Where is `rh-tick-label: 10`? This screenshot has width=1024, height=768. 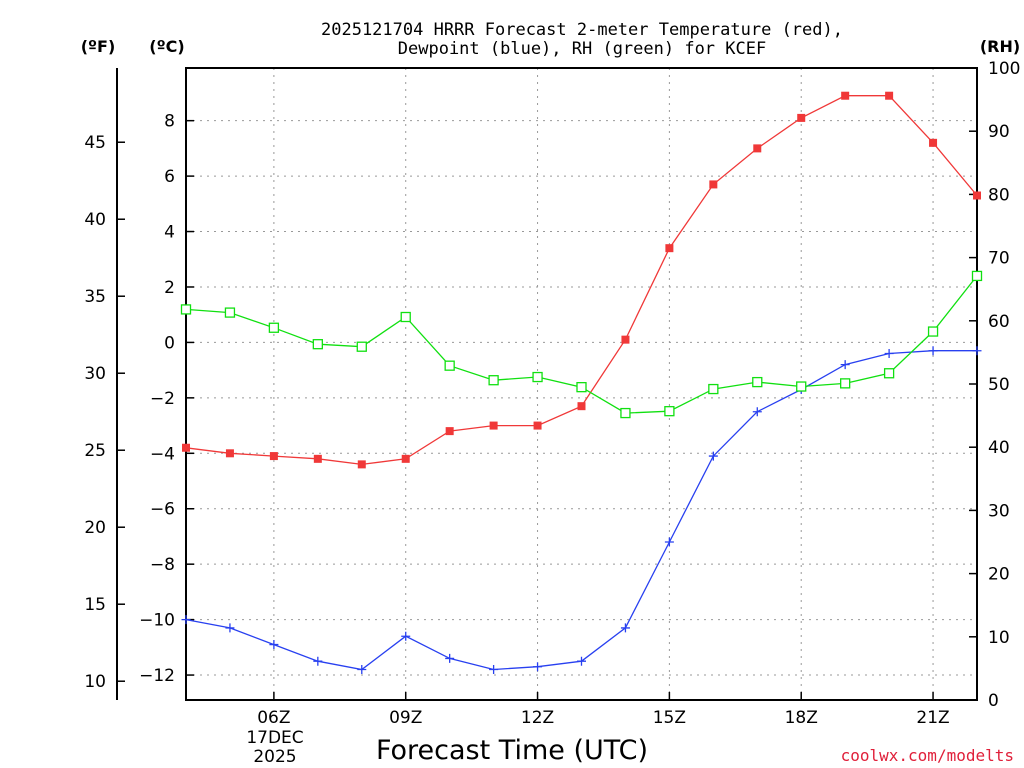
rh-tick-label: 10 is located at coordinates (999, 638).